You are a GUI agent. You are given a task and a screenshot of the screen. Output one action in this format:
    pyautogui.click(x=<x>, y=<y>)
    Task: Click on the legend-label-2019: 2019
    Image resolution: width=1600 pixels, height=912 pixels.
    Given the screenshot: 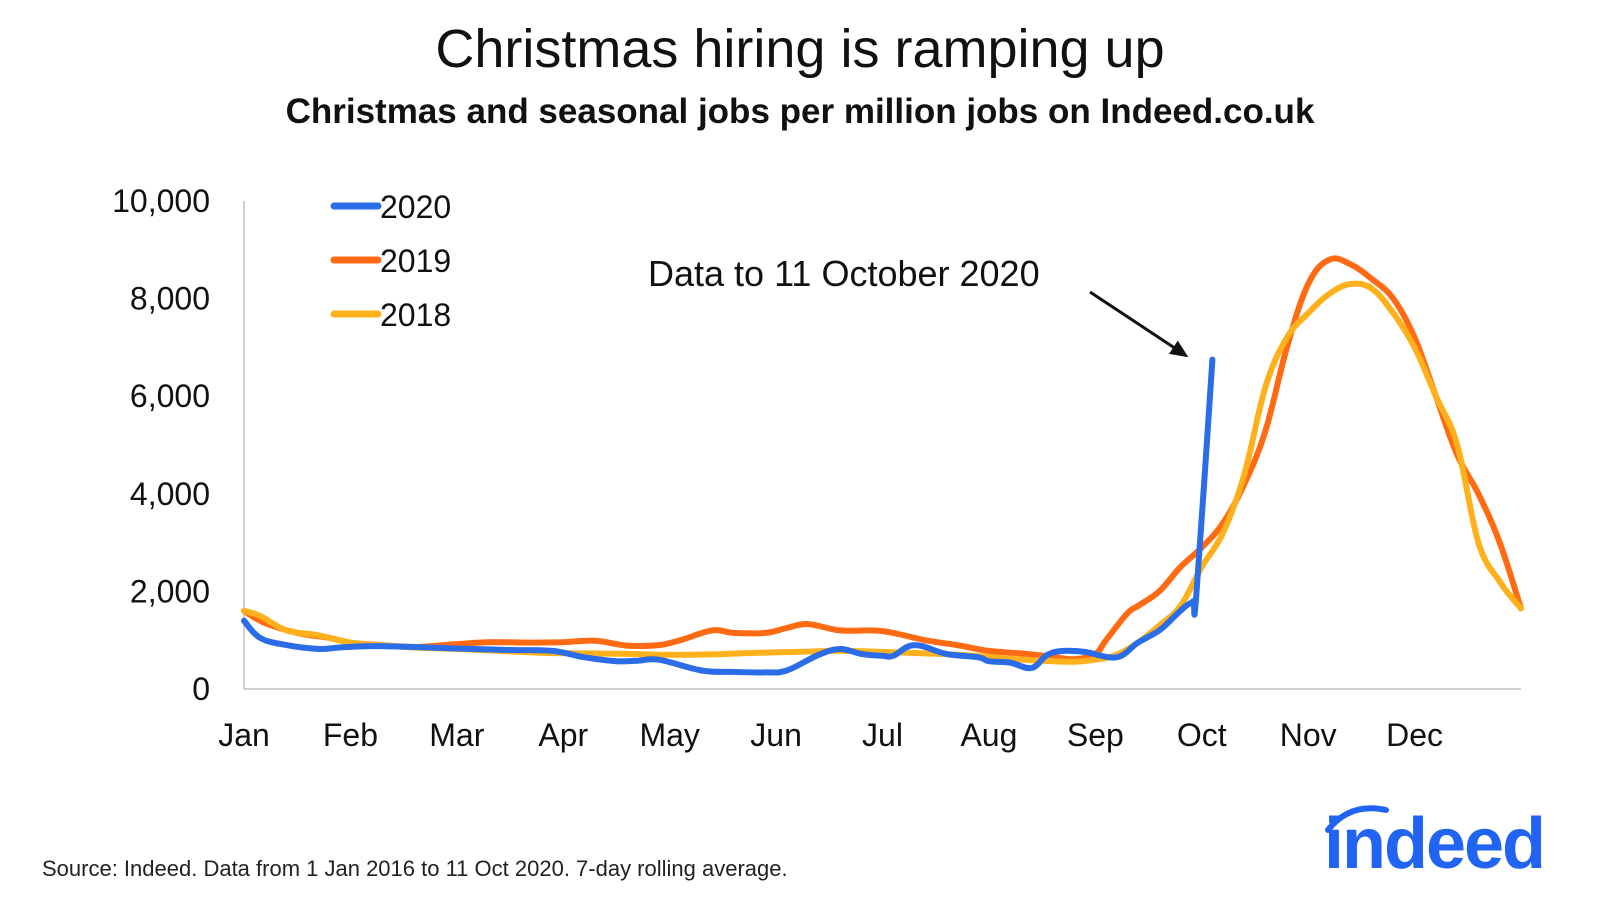 What is the action you would take?
    pyautogui.click(x=415, y=261)
    